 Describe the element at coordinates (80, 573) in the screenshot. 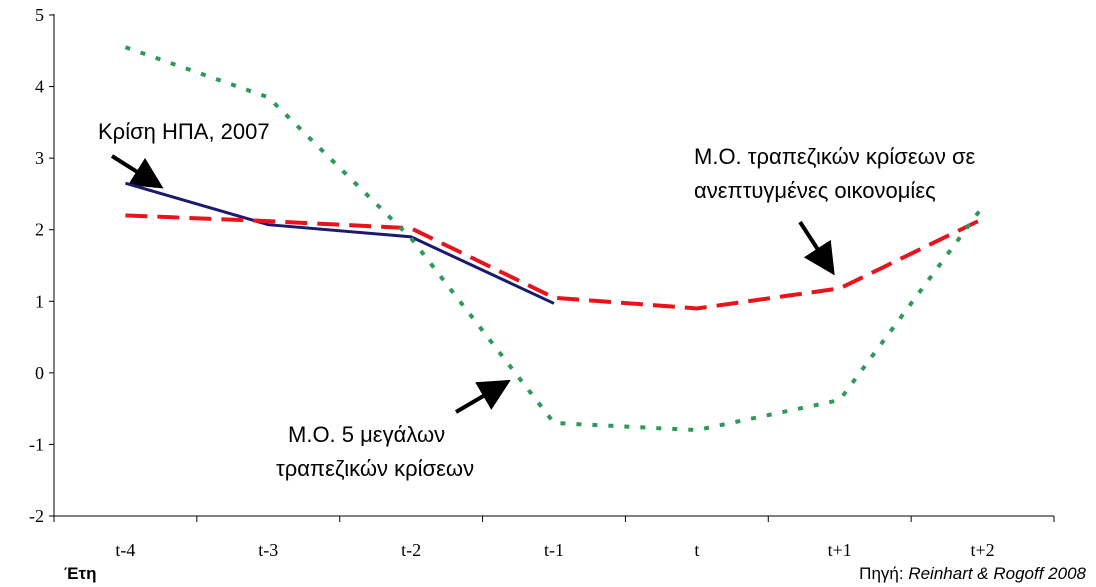

I see `x-axis-label: Έτη` at that location.